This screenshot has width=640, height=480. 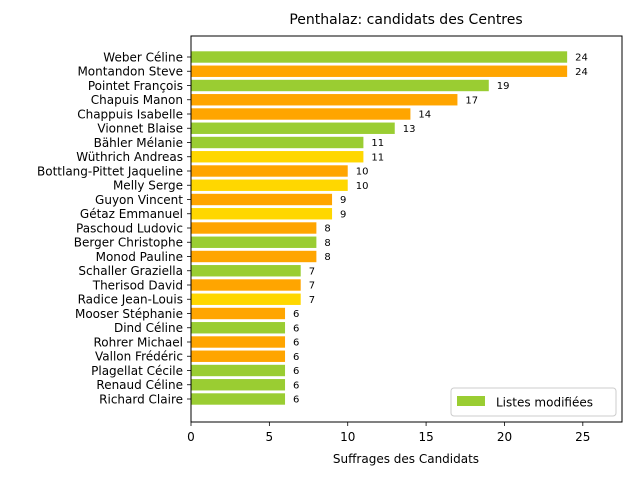 I want to click on y-tick-label: Chapuis Manon, so click(x=137, y=100).